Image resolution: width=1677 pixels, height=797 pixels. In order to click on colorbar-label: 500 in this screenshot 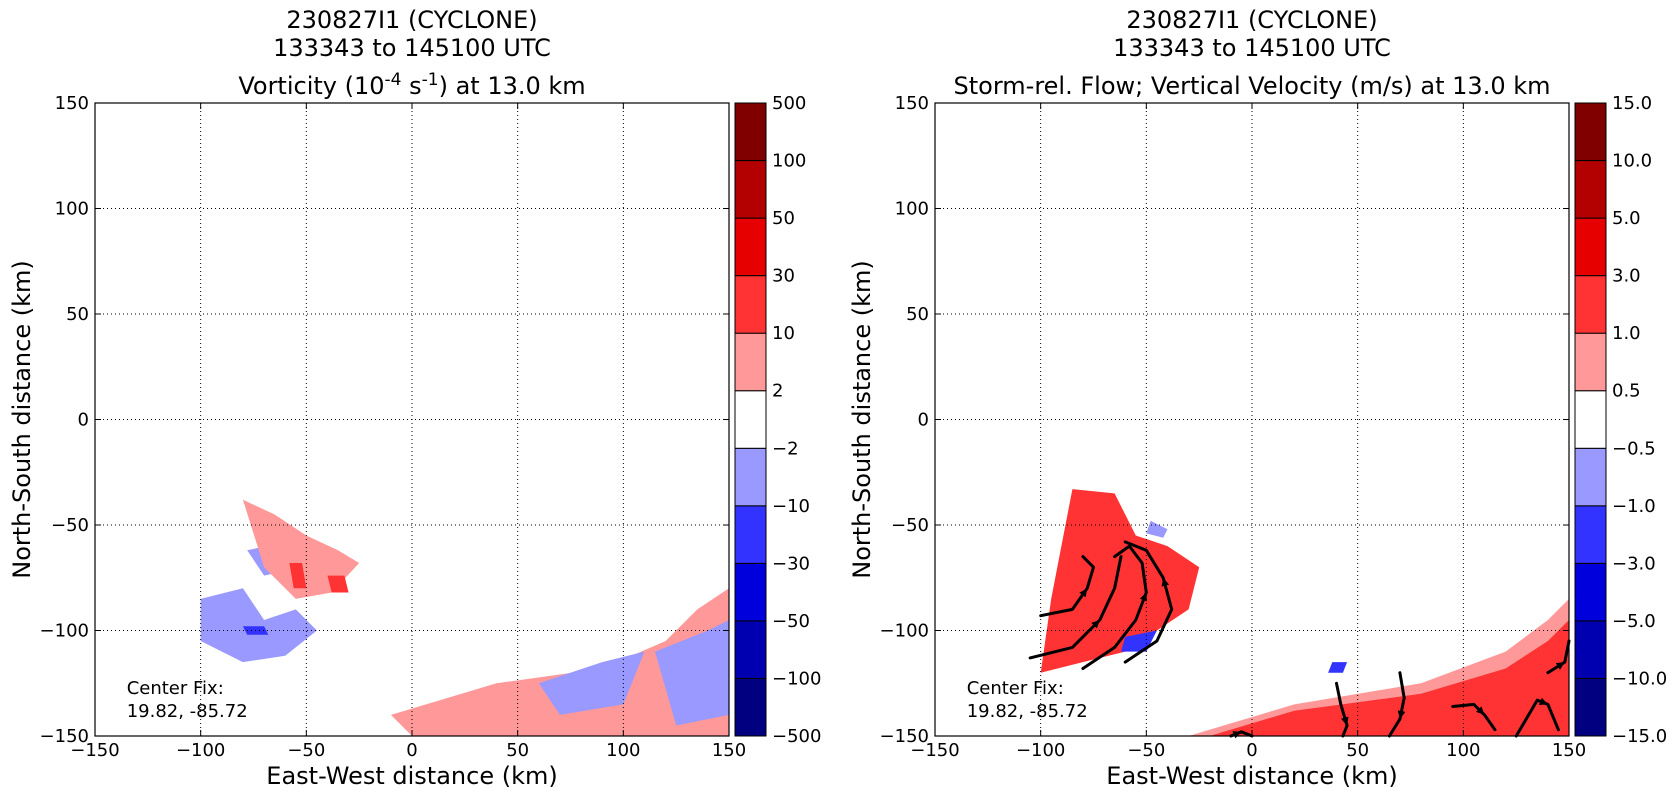, I will do `click(789, 103)`.